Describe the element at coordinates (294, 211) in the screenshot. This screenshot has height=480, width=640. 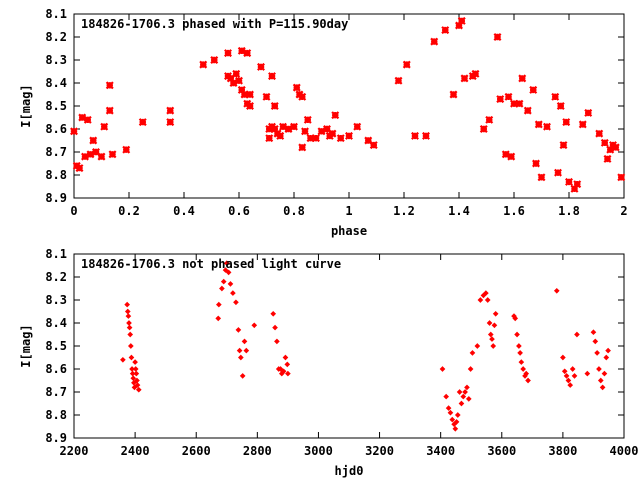
I see `x-tick-label: 0.8` at that location.